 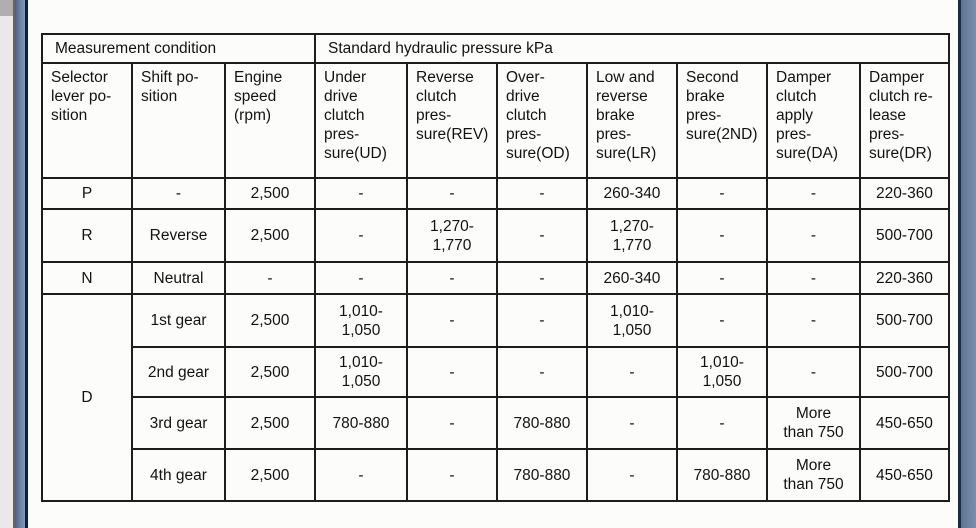 What do you see at coordinates (632, 48) in the screenshot?
I see `group-header-standard-pressure: Standard hydraulic pressure kPa` at bounding box center [632, 48].